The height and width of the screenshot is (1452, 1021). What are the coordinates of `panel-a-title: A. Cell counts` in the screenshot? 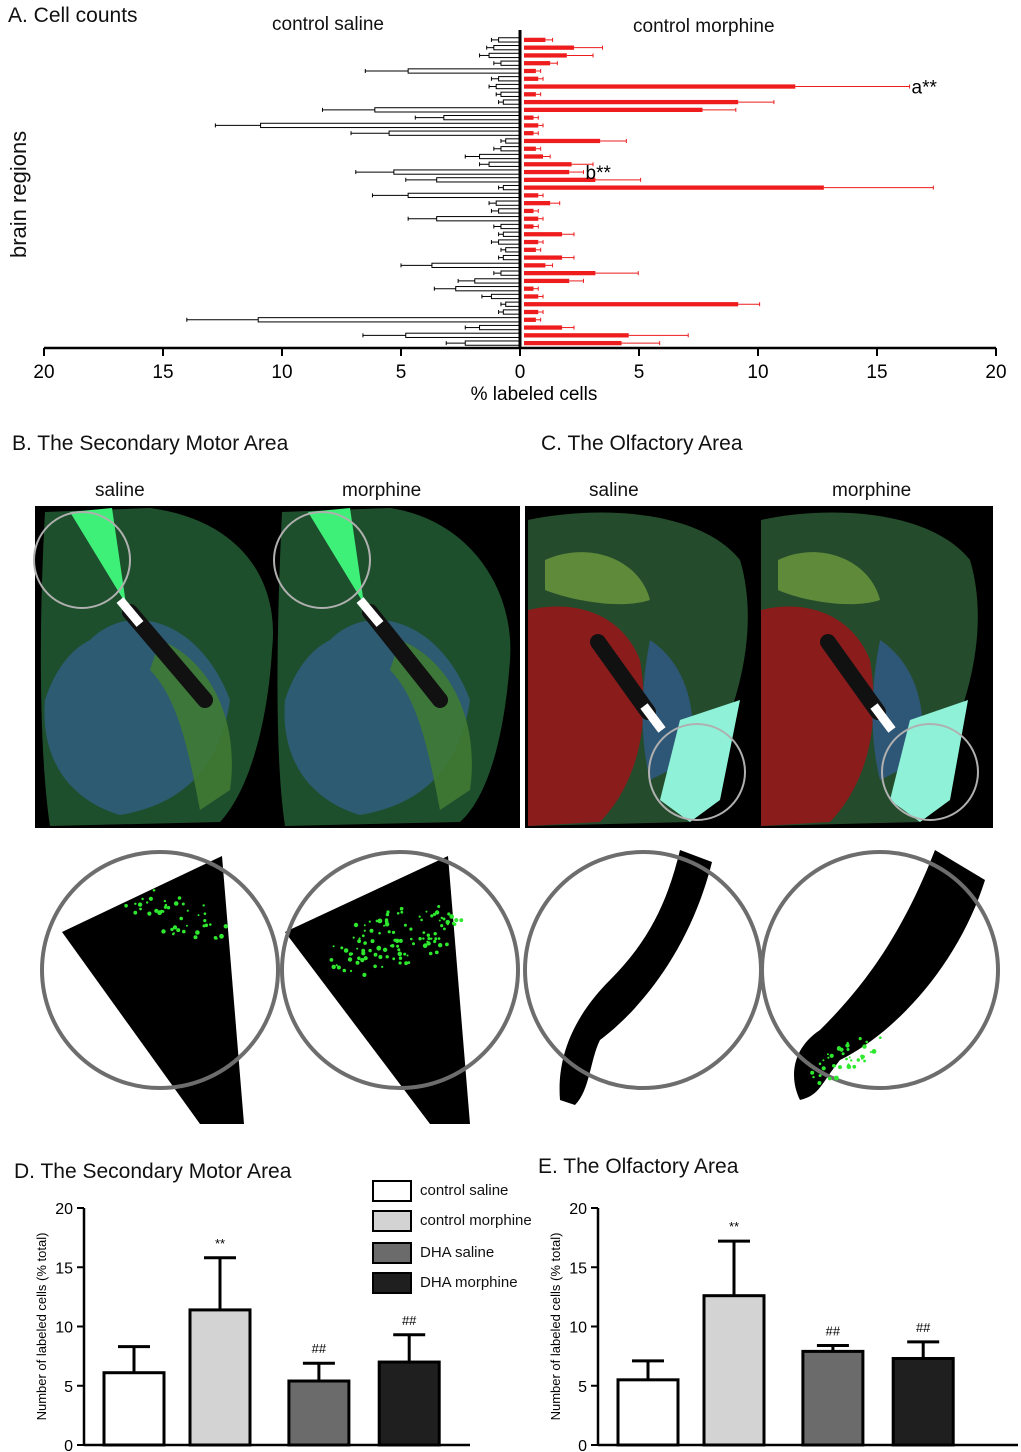 It's located at (73, 15).